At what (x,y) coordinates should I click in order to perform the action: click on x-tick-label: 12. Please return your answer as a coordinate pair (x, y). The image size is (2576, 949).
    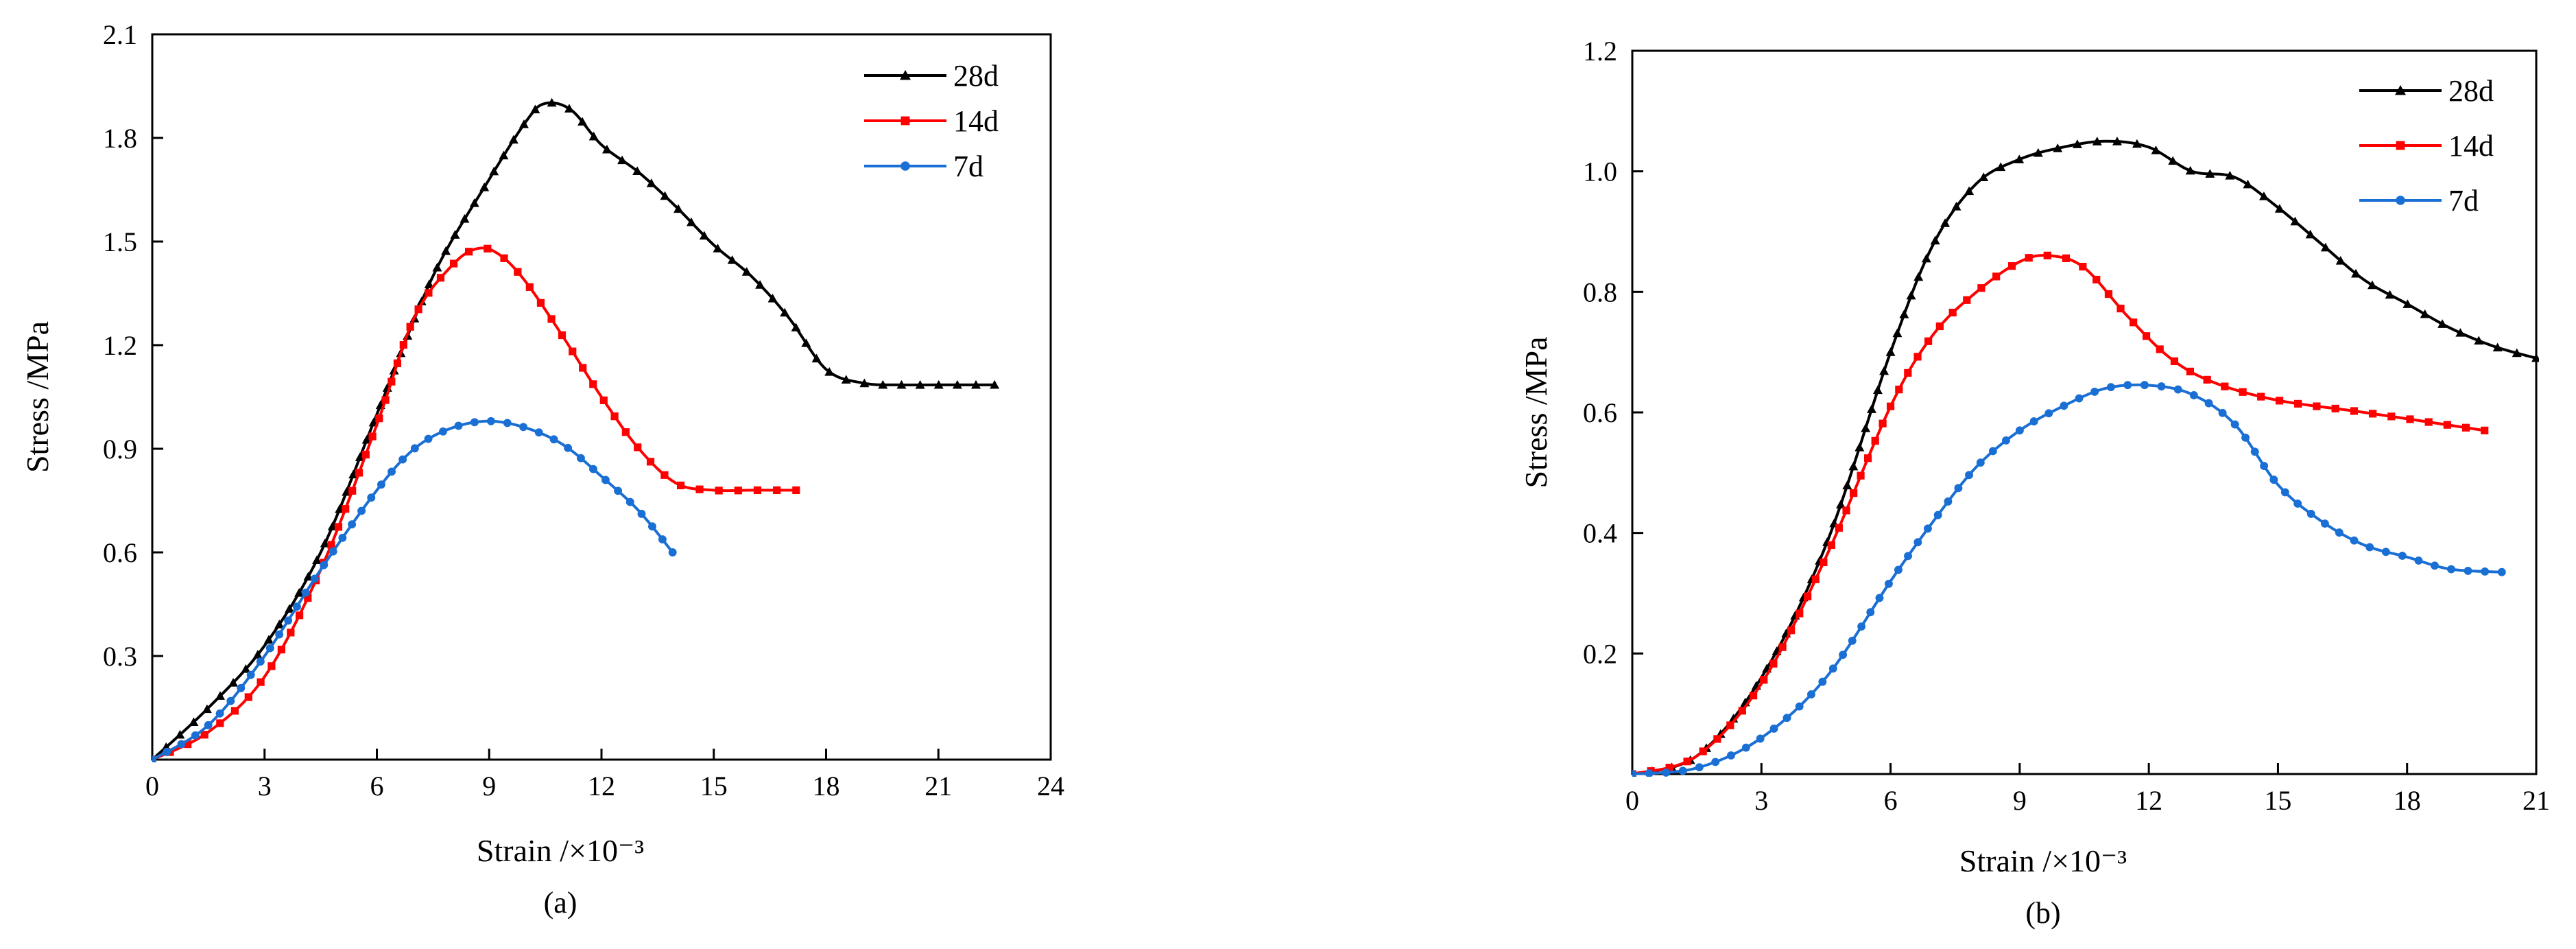
    Looking at the image, I should click on (2148, 800).